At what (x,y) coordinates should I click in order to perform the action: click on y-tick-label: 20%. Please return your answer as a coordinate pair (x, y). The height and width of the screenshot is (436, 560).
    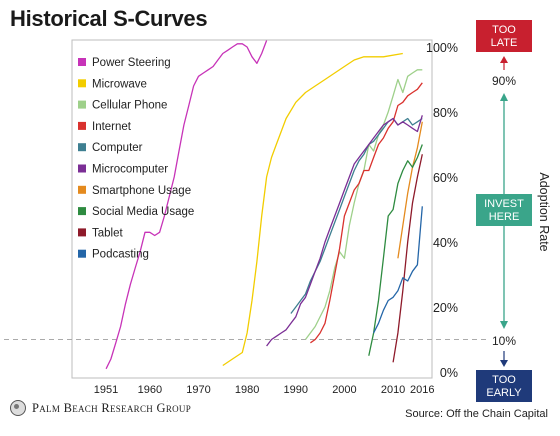
    Looking at the image, I should click on (445, 308).